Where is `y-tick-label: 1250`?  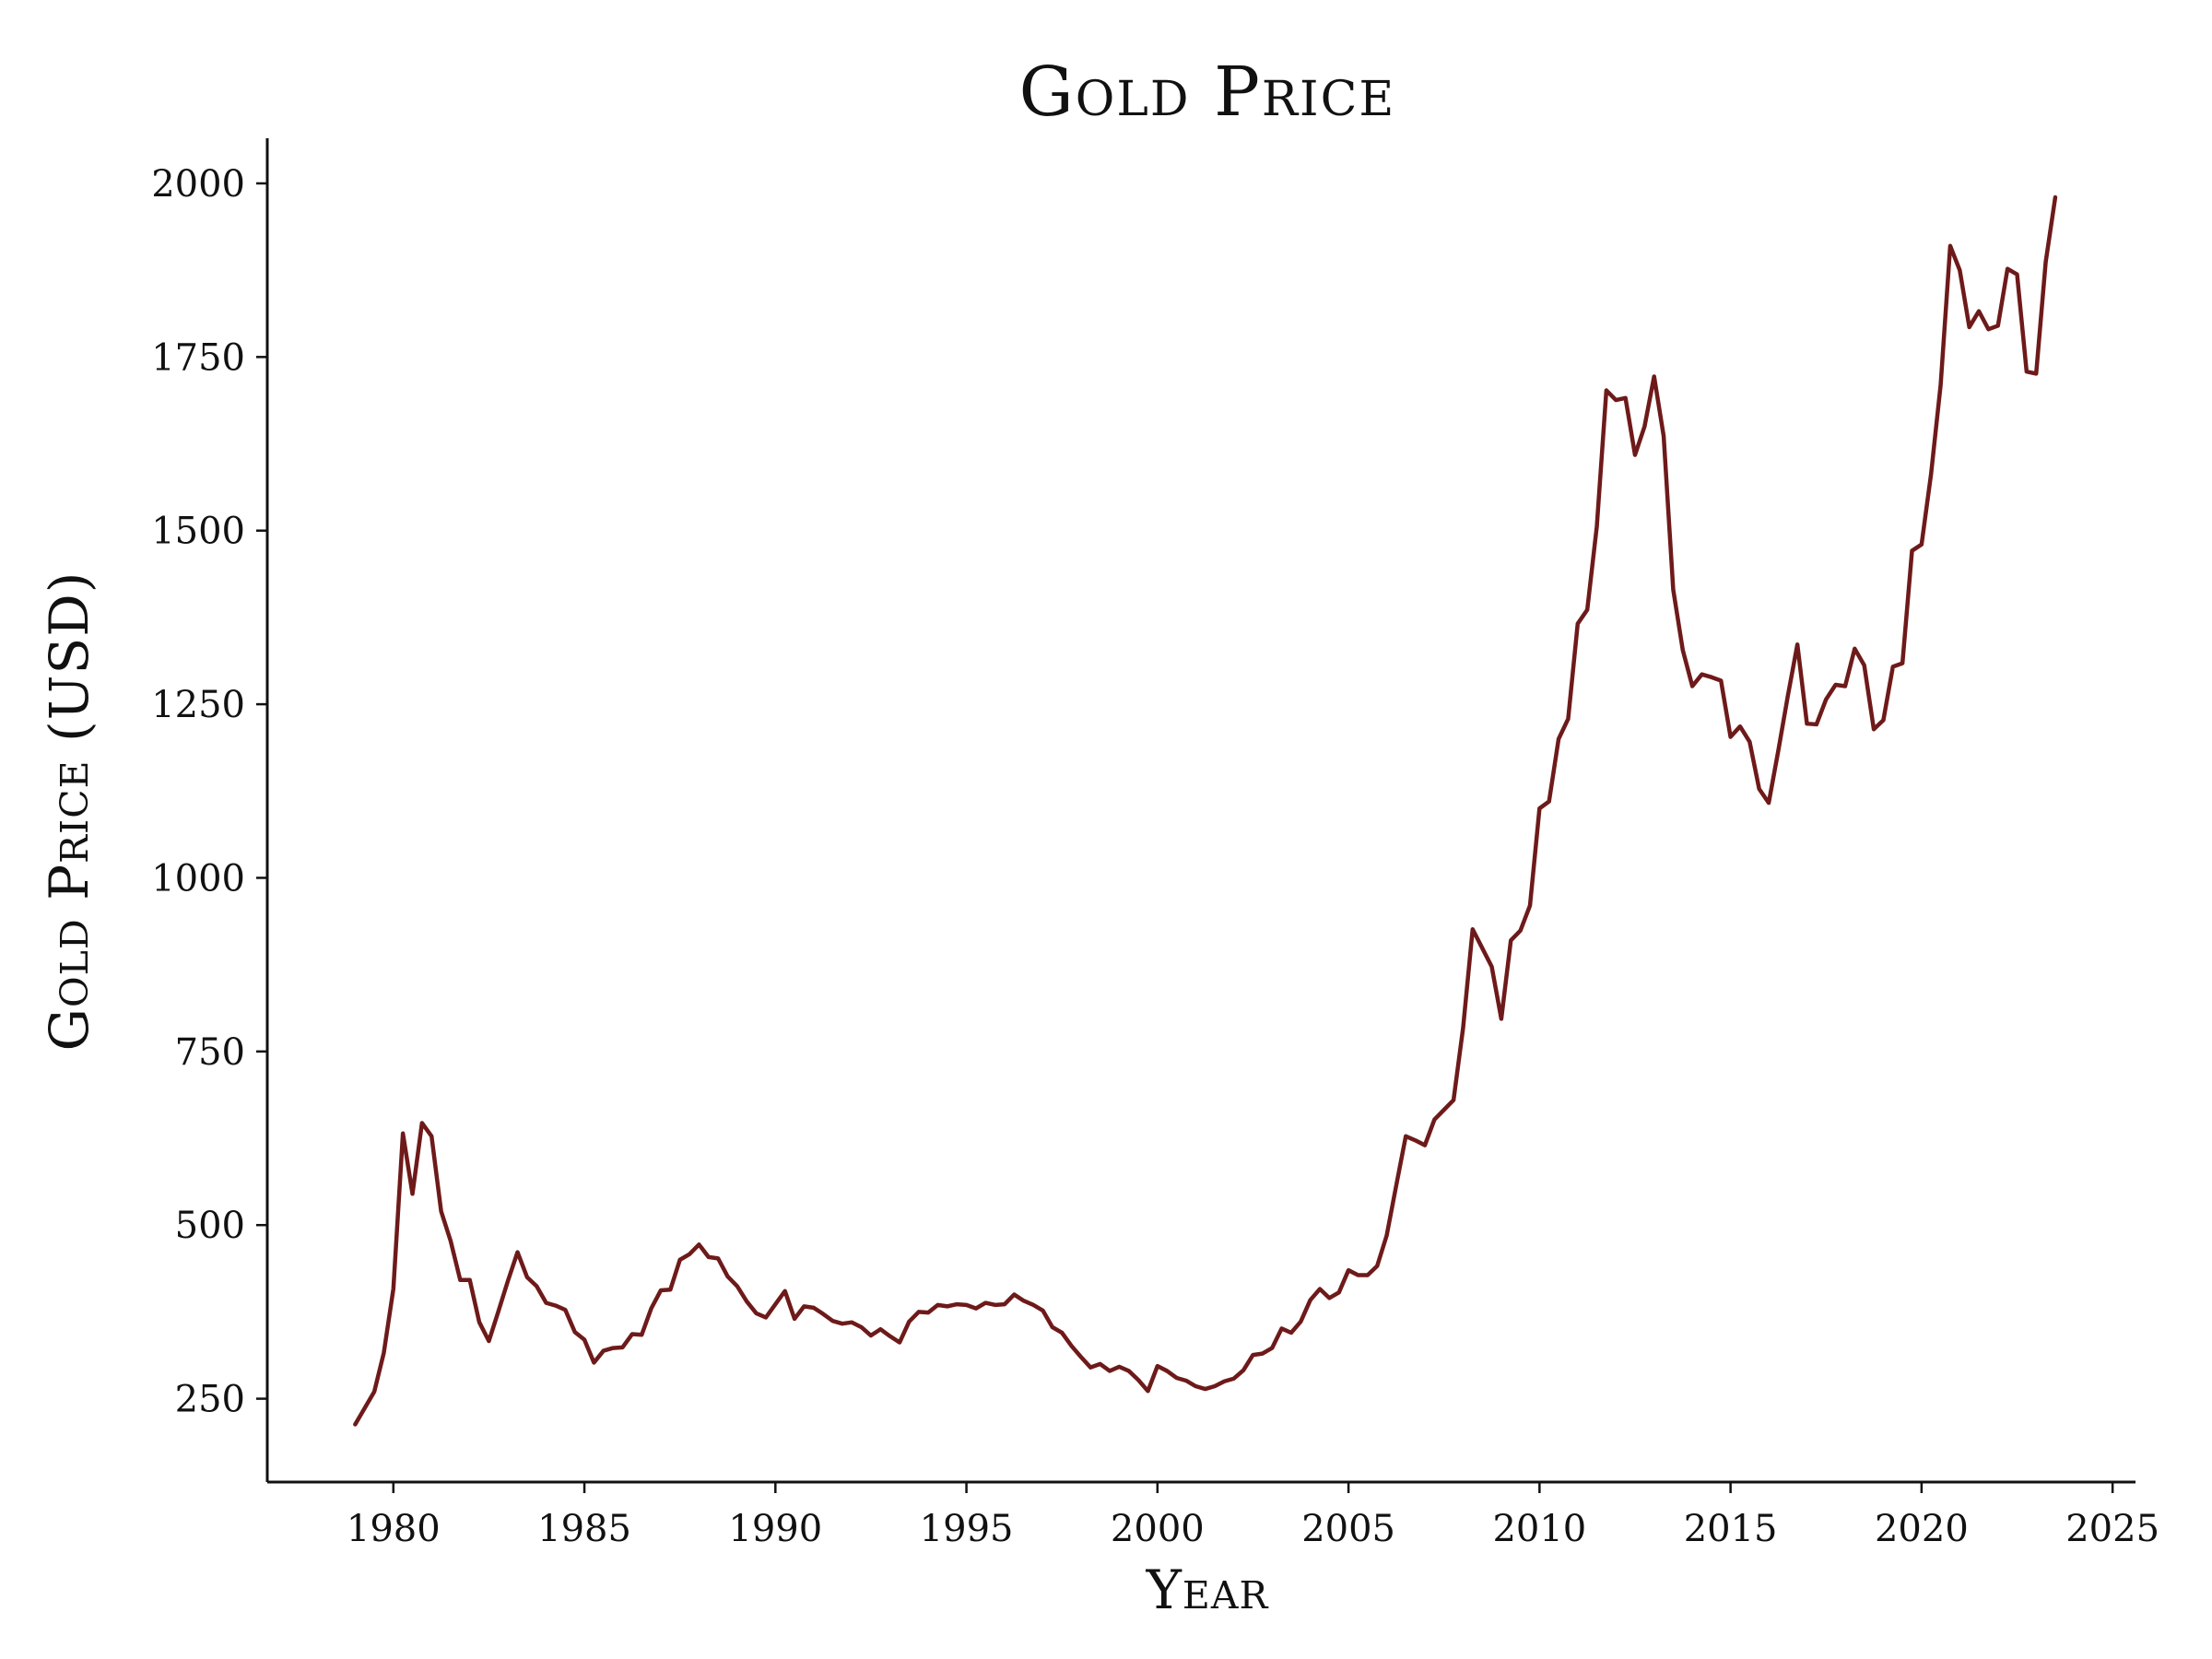
y-tick-label: 1250 is located at coordinates (198, 705).